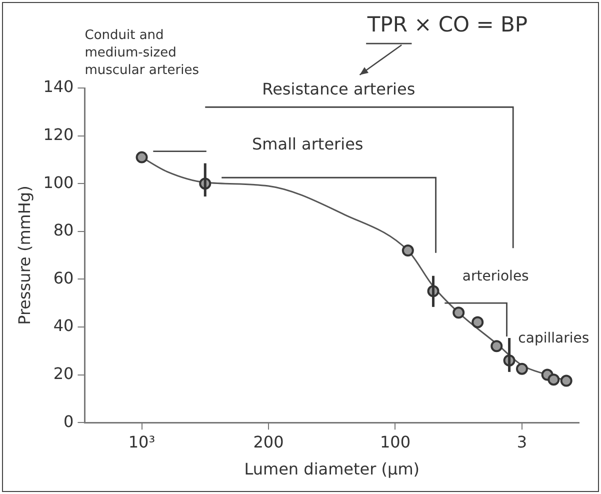 Image resolution: width=601 pixels, height=494 pixels. What do you see at coordinates (63, 278) in the screenshot?
I see `y-tick-label: 60` at bounding box center [63, 278].